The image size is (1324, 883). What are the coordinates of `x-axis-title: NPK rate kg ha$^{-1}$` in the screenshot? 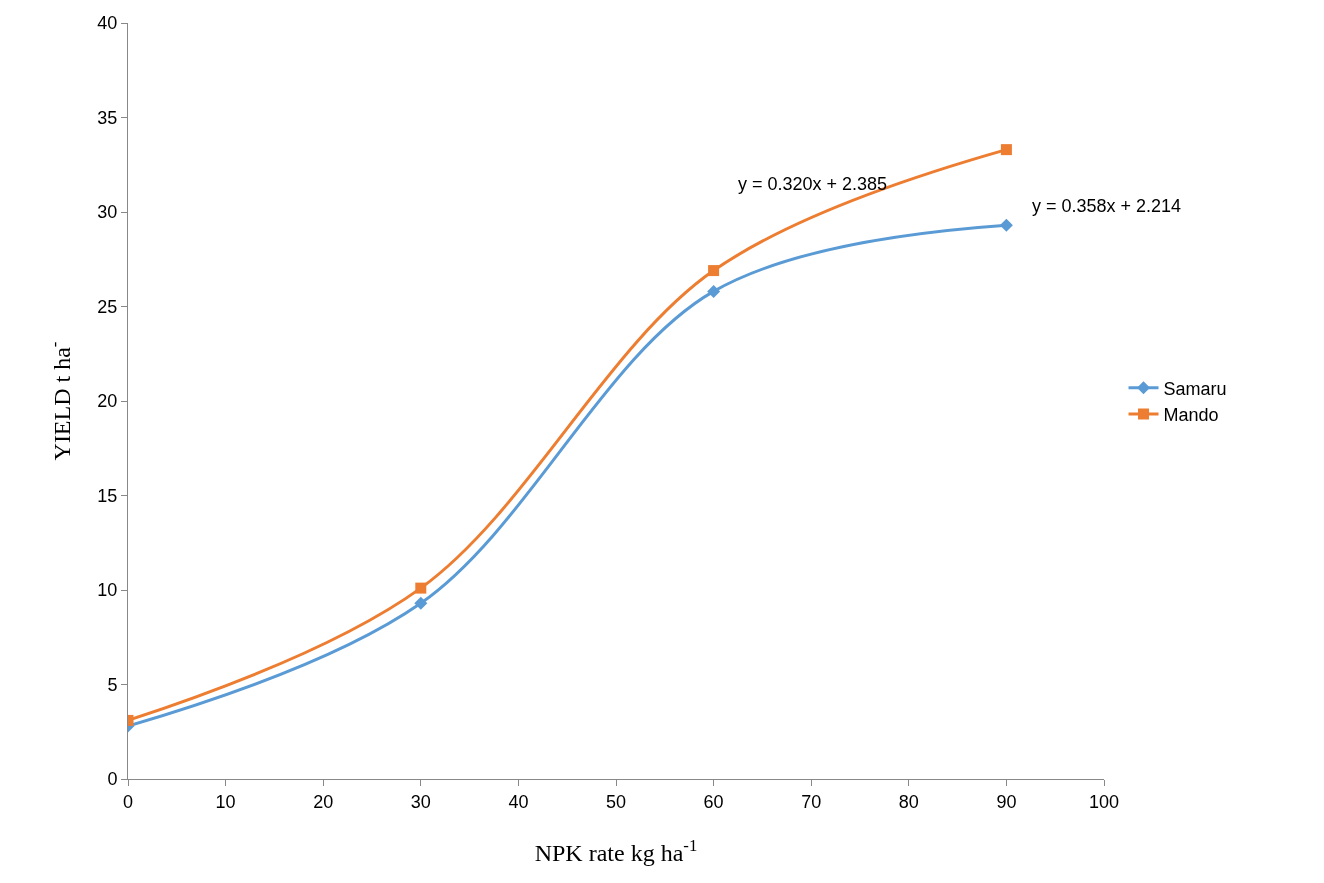 It's located at (616, 850).